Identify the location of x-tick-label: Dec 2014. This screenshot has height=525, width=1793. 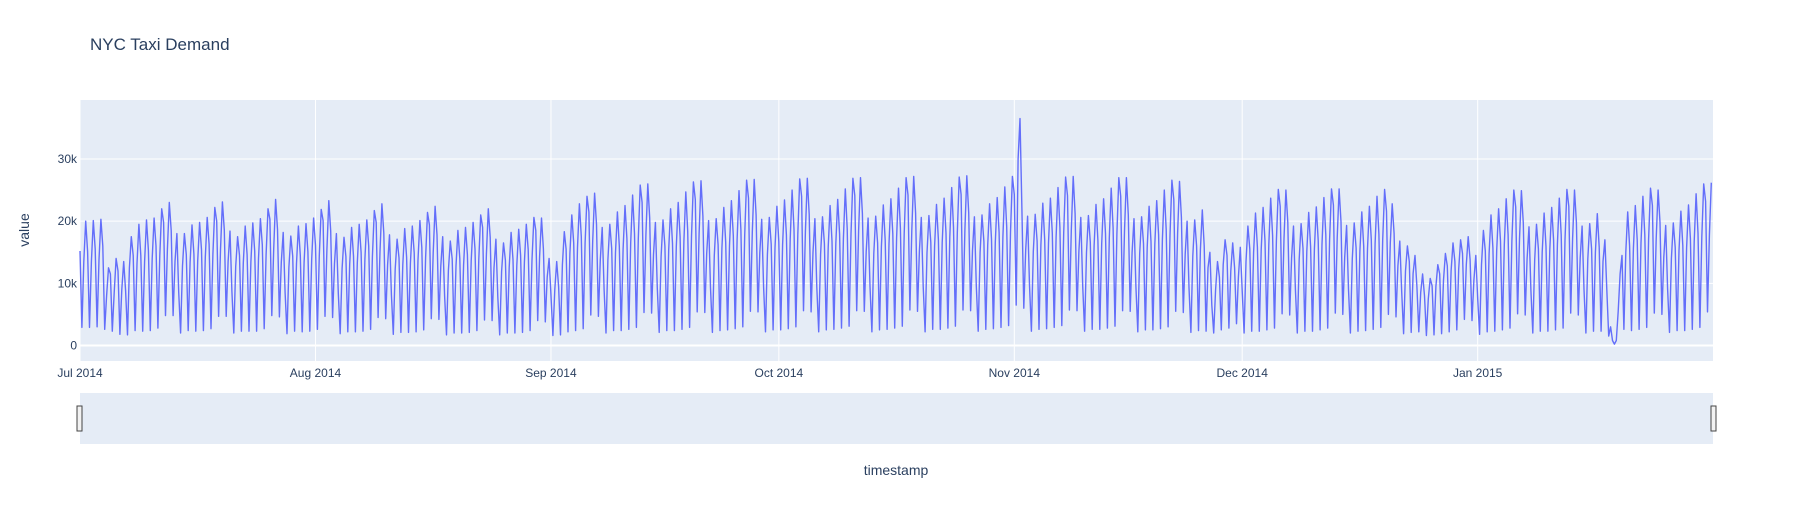
(1243, 373).